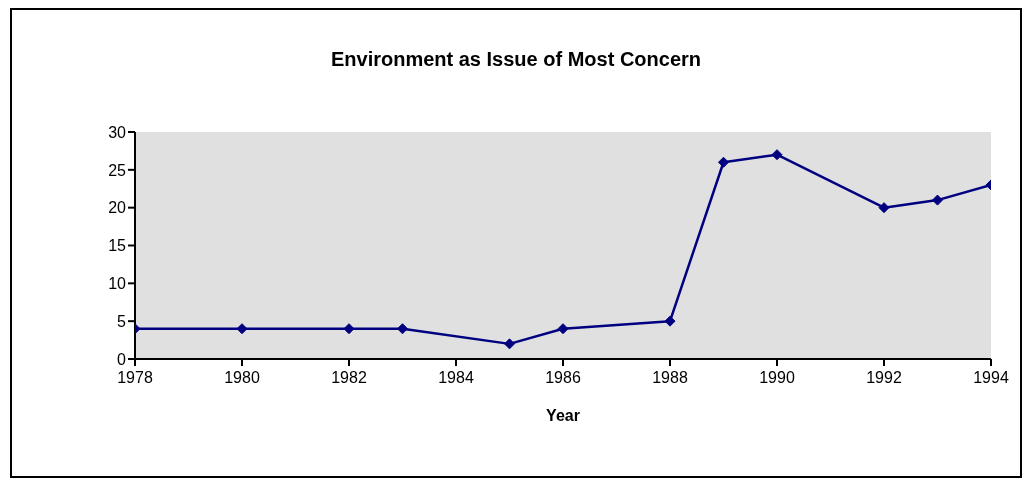 This screenshot has height=485, width=1032. Describe the element at coordinates (563, 378) in the screenshot. I see `x-tick-label: 1986` at that location.